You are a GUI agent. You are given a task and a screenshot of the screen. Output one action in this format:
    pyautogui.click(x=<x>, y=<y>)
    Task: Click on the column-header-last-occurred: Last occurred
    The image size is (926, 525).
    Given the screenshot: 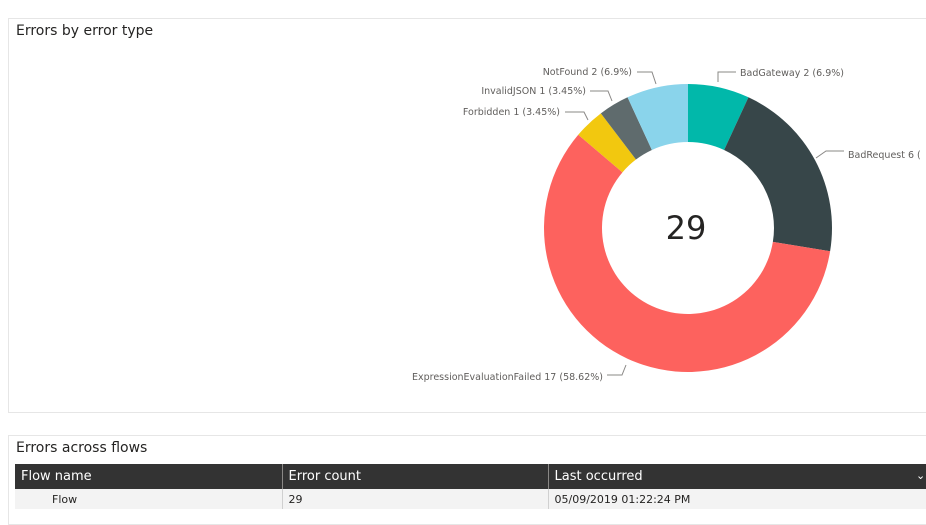 What is the action you would take?
    pyautogui.click(x=737, y=476)
    